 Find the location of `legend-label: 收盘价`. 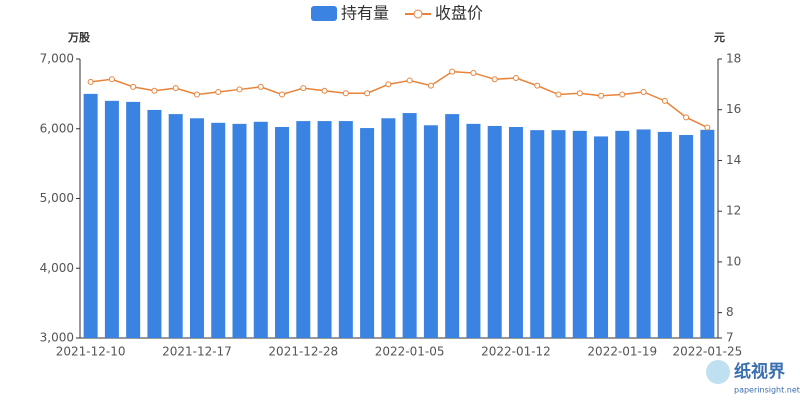

legend-label: 收盘价 is located at coordinates (459, 13).